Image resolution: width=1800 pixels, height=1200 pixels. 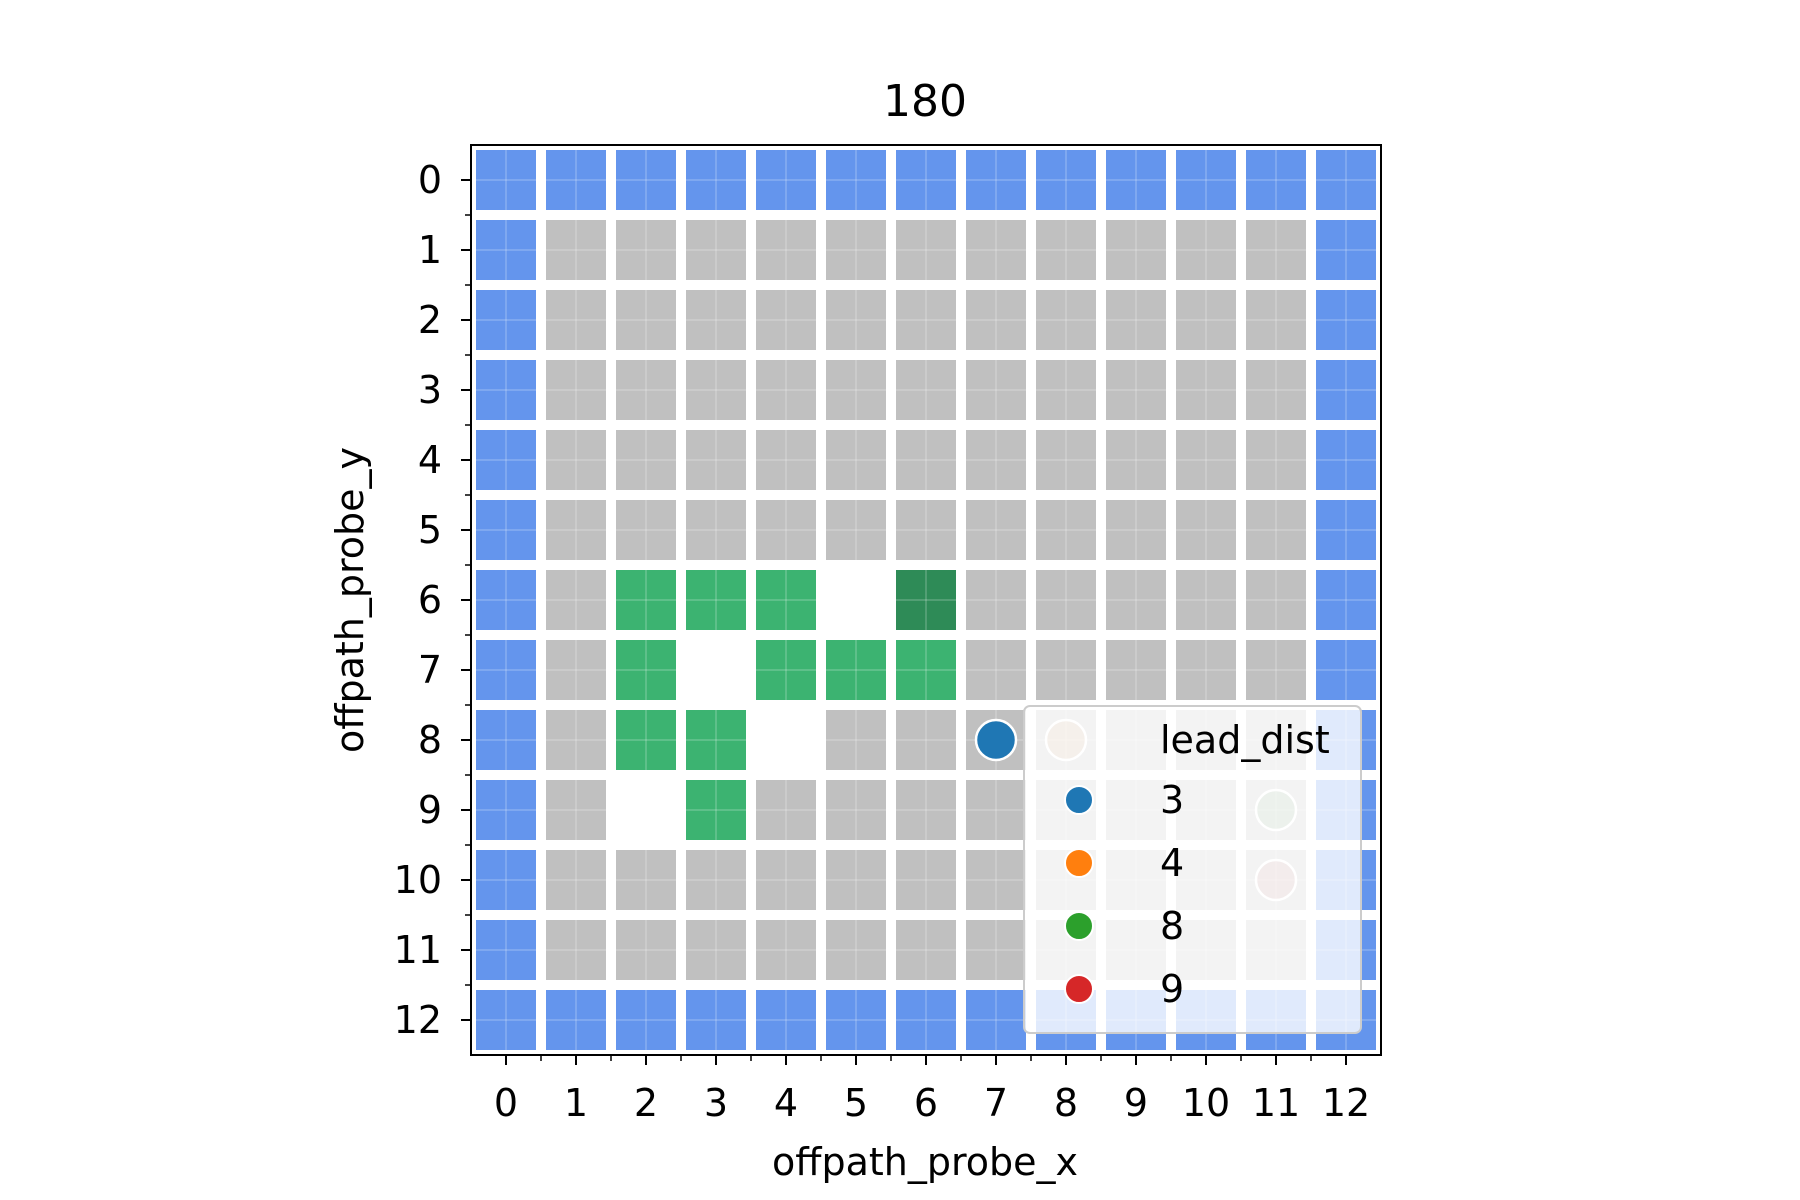 What do you see at coordinates (350, 600) in the screenshot?
I see `y-axis-label: offpath_probe_y` at bounding box center [350, 600].